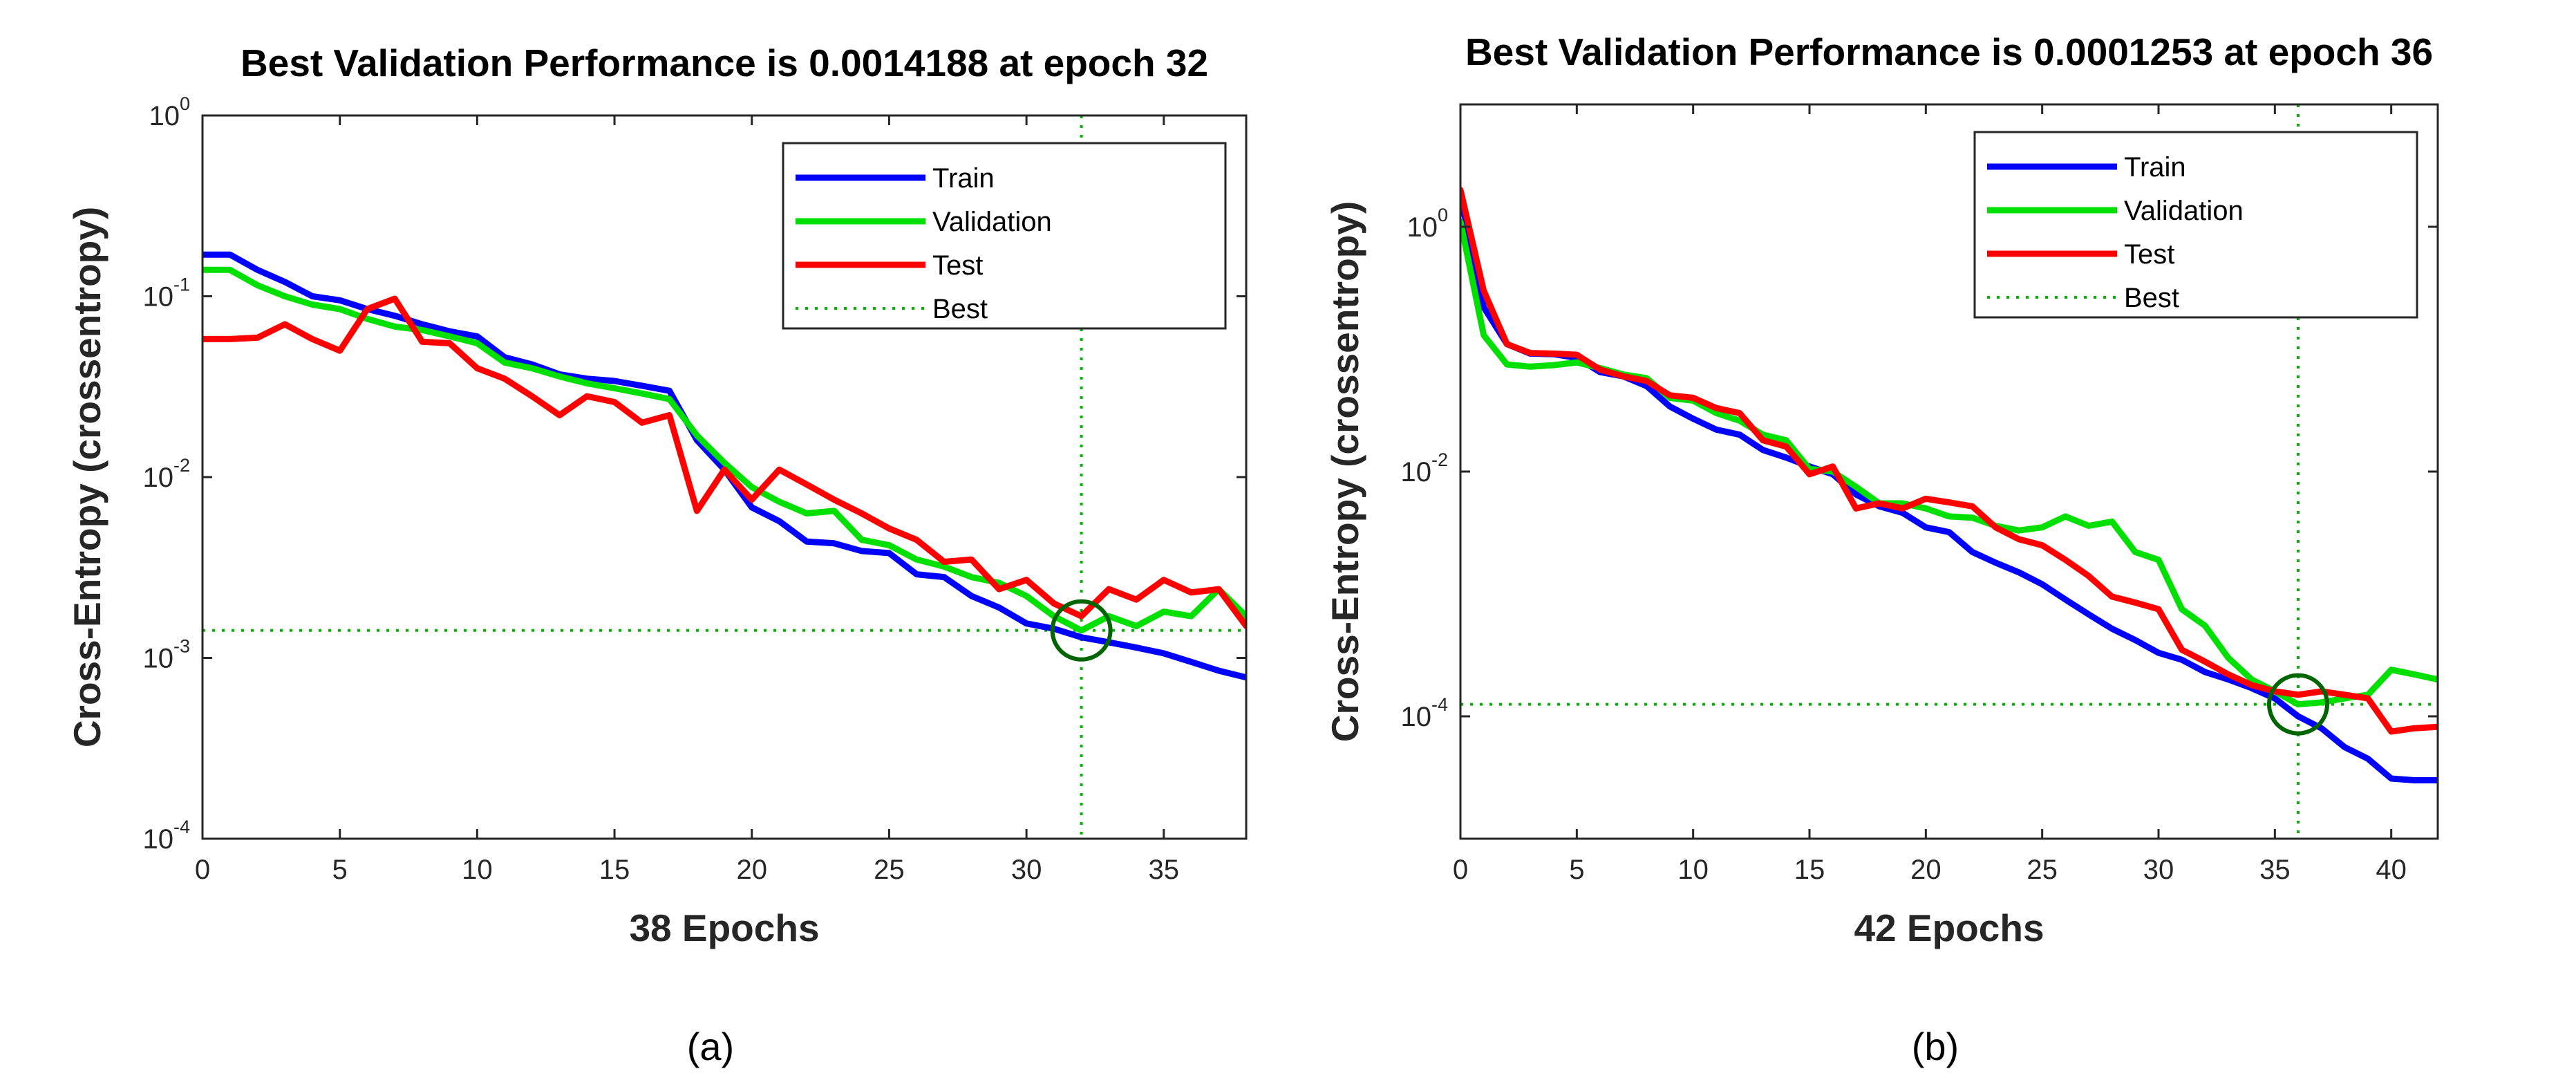  I want to click on figure-caption: (b), so click(1935, 1046).